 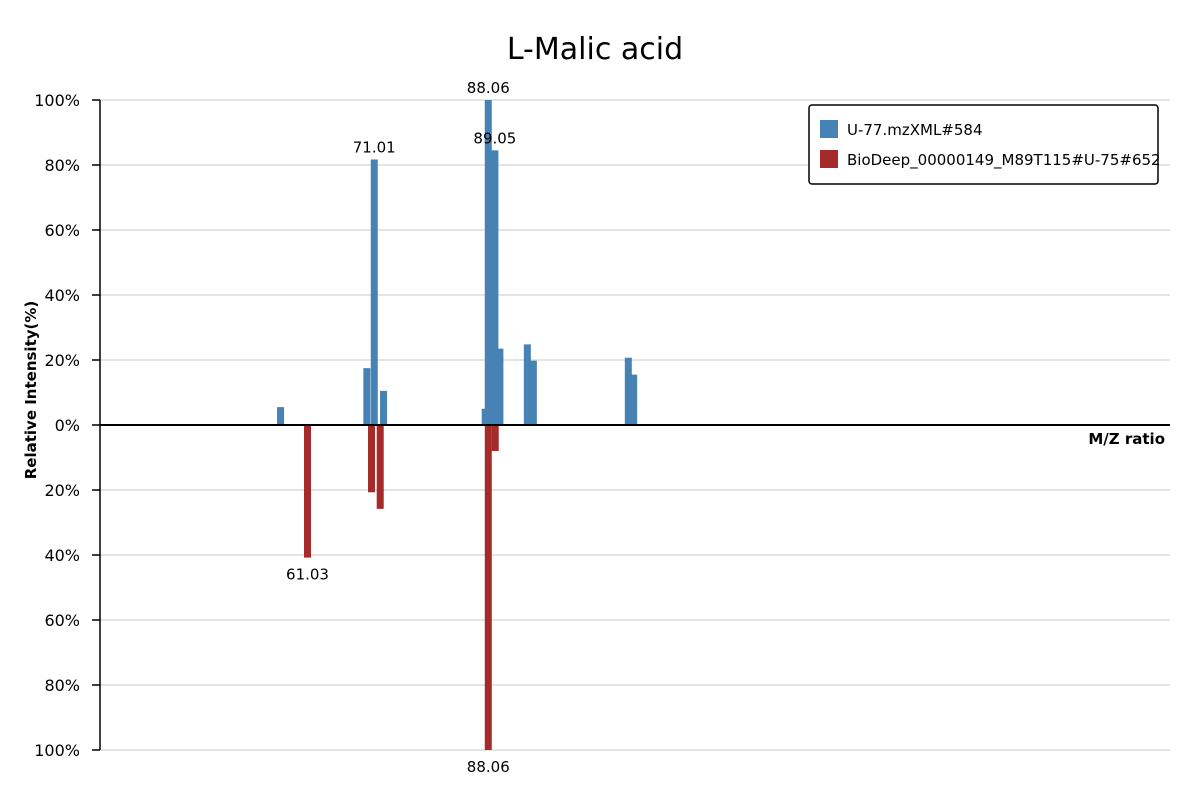 I want to click on peak-label: 61.03, so click(x=307, y=575).